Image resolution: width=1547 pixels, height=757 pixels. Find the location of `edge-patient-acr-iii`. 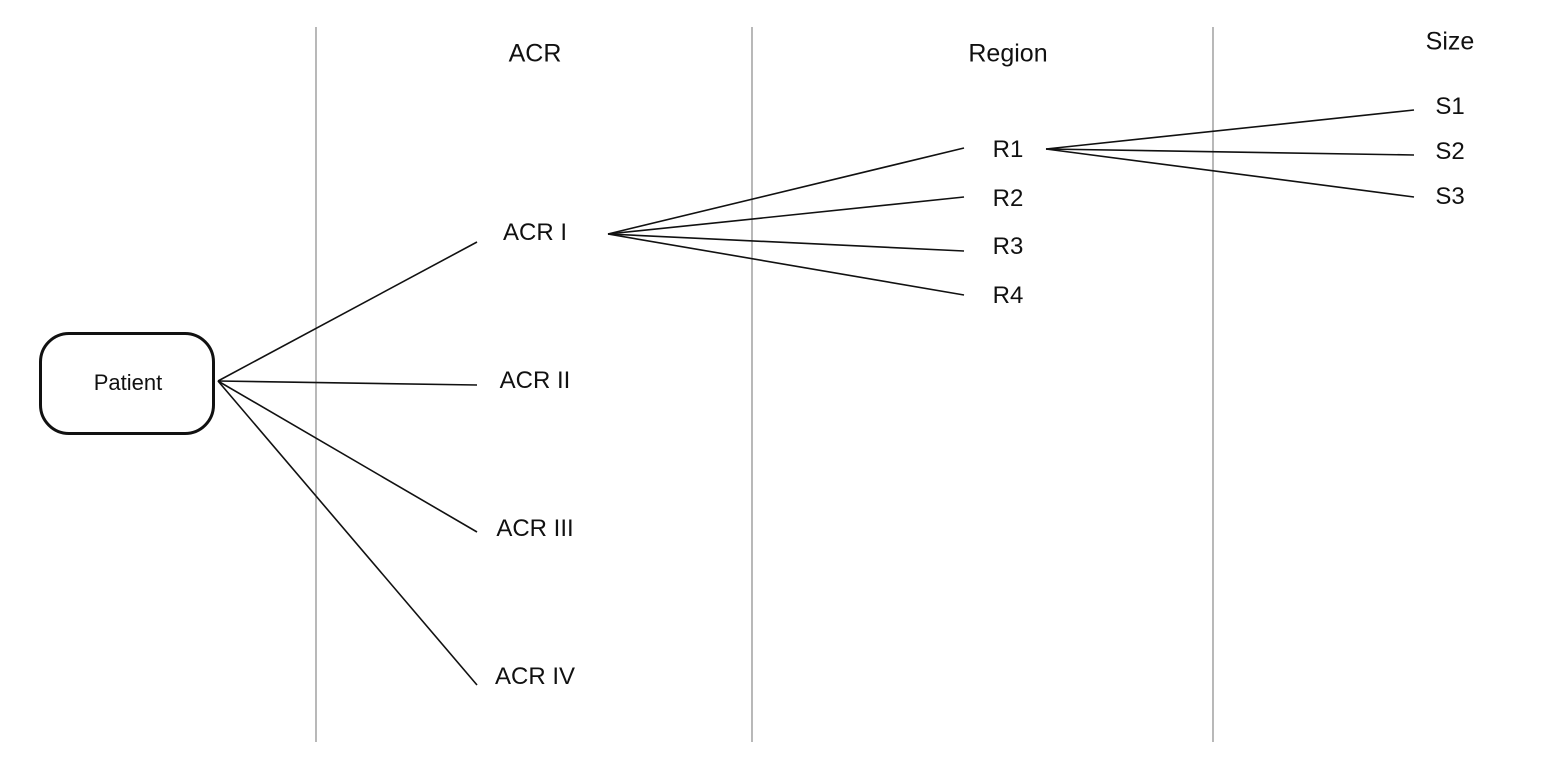

edge-patient-acr-iii is located at coordinates (347, 456).